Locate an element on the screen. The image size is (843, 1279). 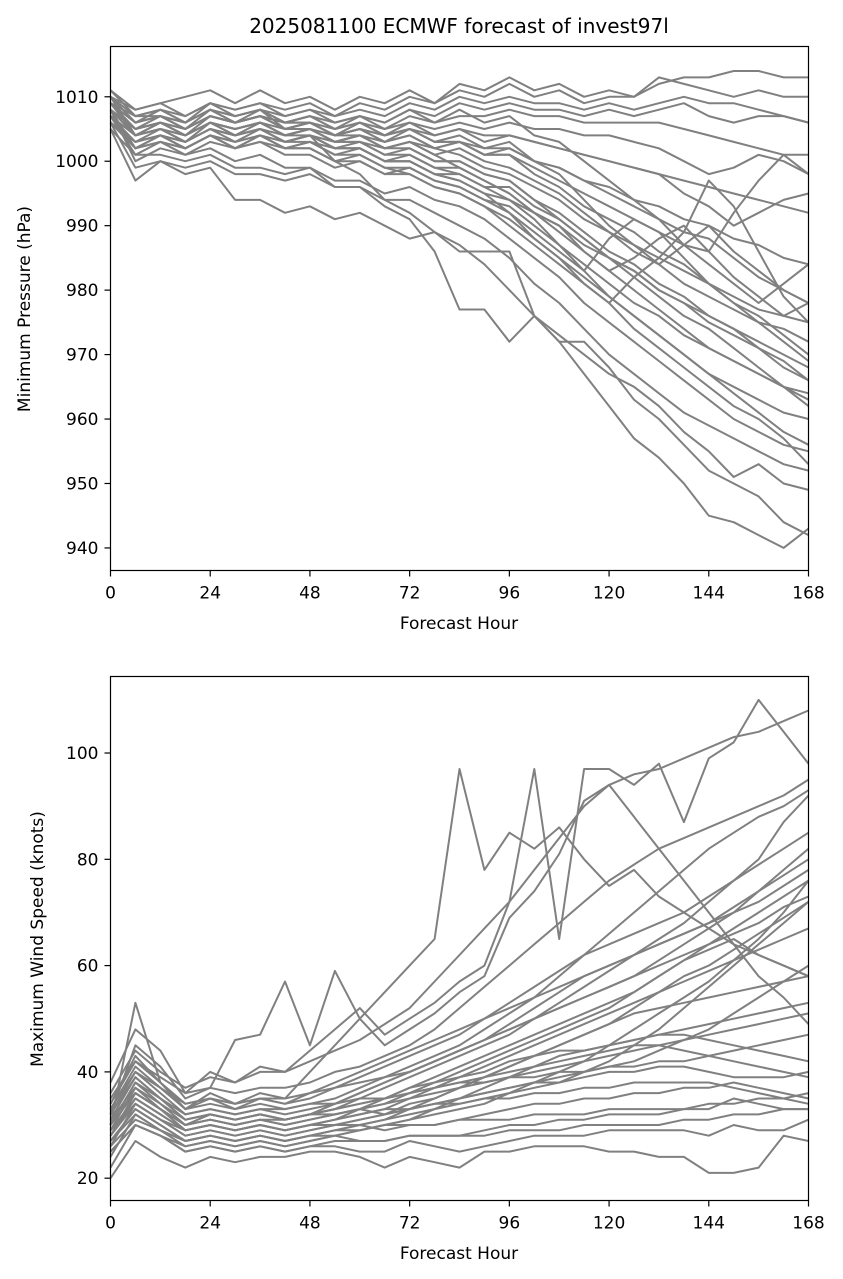
pressure-y-tick-label: 960 is located at coordinates (82, 420).